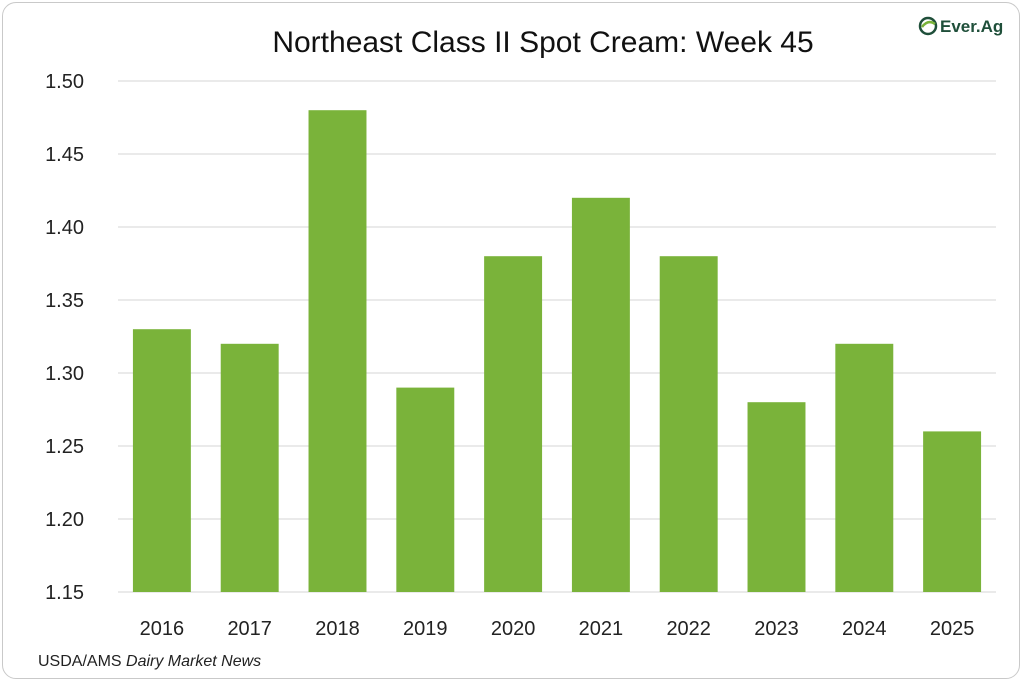  What do you see at coordinates (928, 26) in the screenshot?
I see `everag-logo-icon` at bounding box center [928, 26].